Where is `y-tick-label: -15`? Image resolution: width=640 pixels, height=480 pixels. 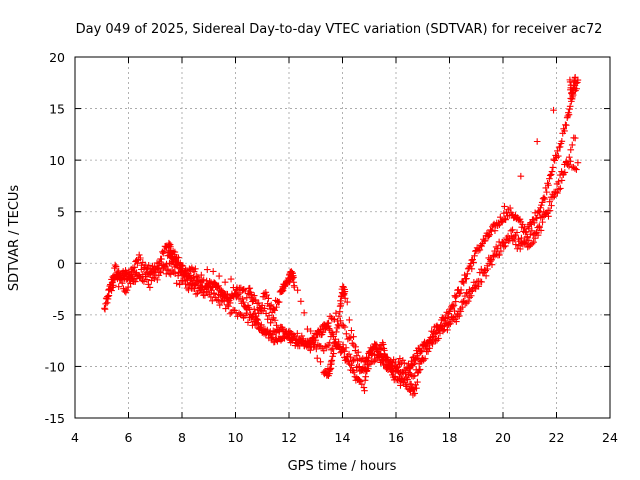
y-tick-label: -15 is located at coordinates (55, 418).